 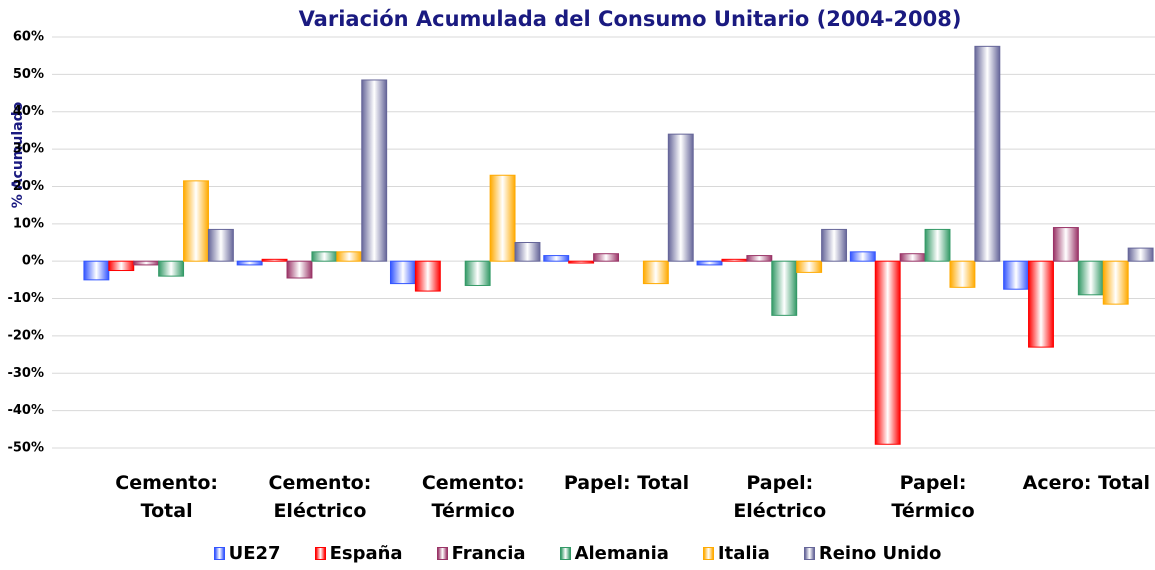 What do you see at coordinates (33, 261) in the screenshot?
I see `y-tick-label: 0%` at bounding box center [33, 261].